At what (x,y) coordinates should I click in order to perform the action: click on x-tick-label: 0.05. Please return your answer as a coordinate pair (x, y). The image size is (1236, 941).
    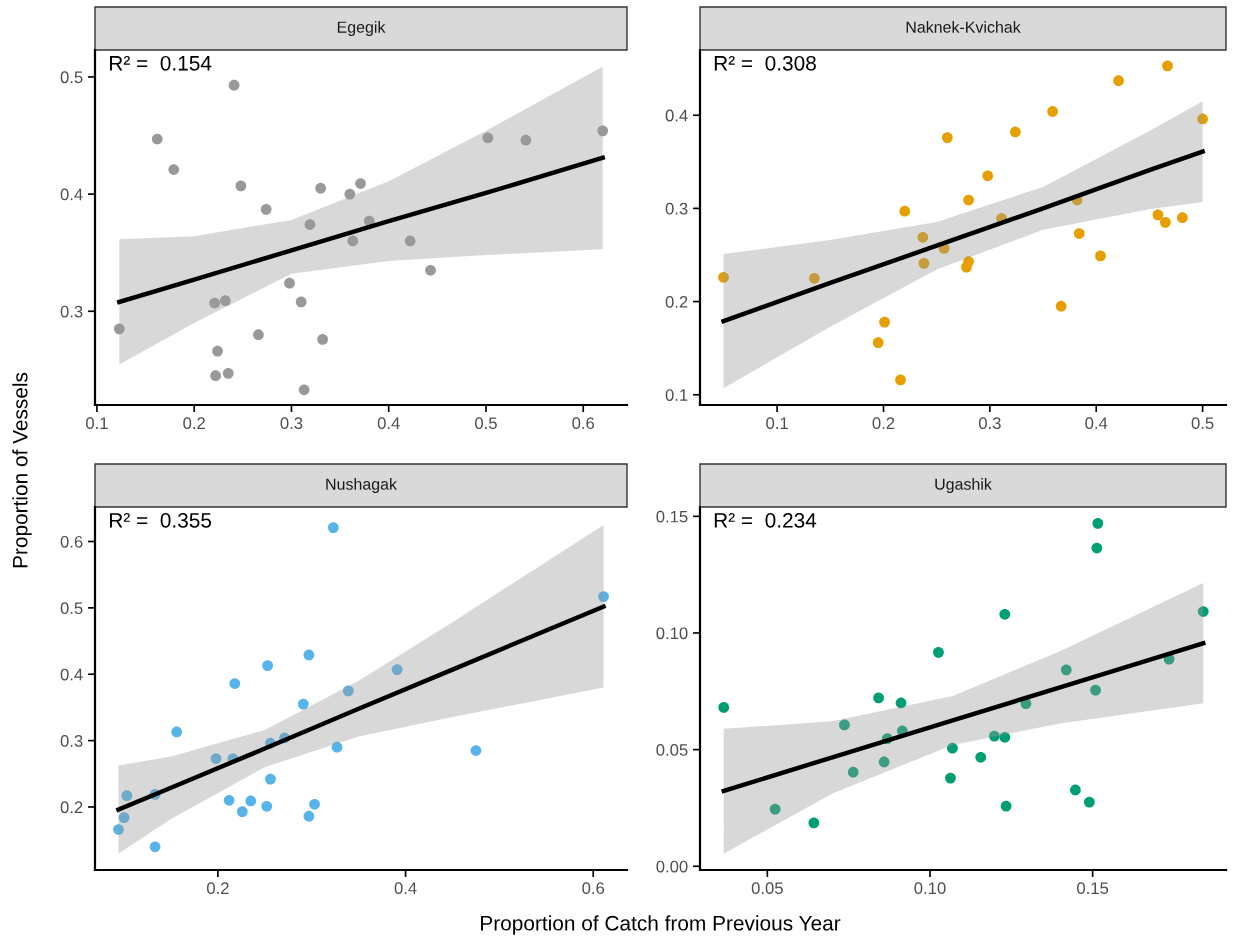
    Looking at the image, I should click on (767, 888).